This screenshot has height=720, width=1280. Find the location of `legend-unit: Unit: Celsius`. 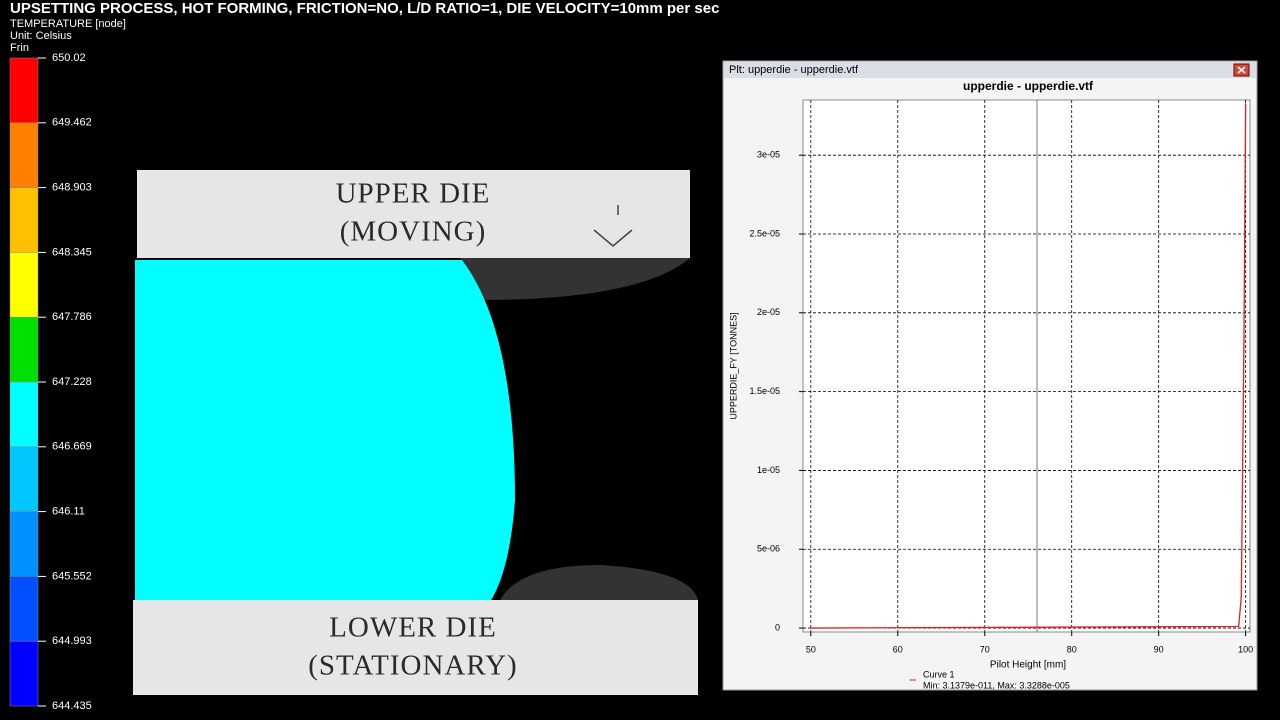

legend-unit: Unit: Celsius is located at coordinates (41, 36).